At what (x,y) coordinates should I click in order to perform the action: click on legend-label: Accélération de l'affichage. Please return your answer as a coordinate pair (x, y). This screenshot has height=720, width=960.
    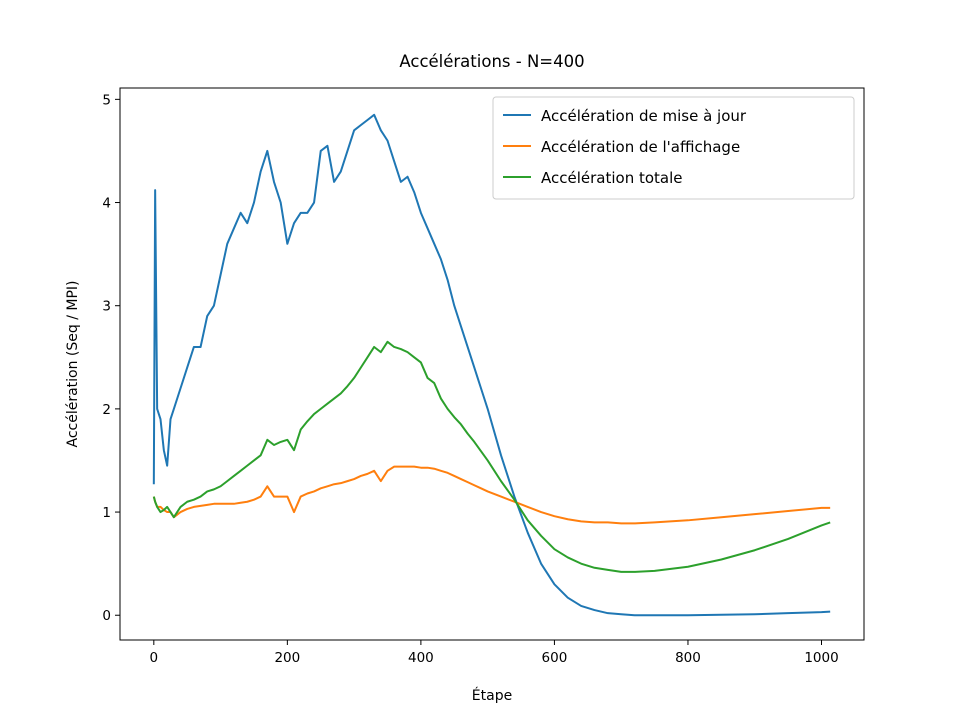
    Looking at the image, I should click on (640, 147).